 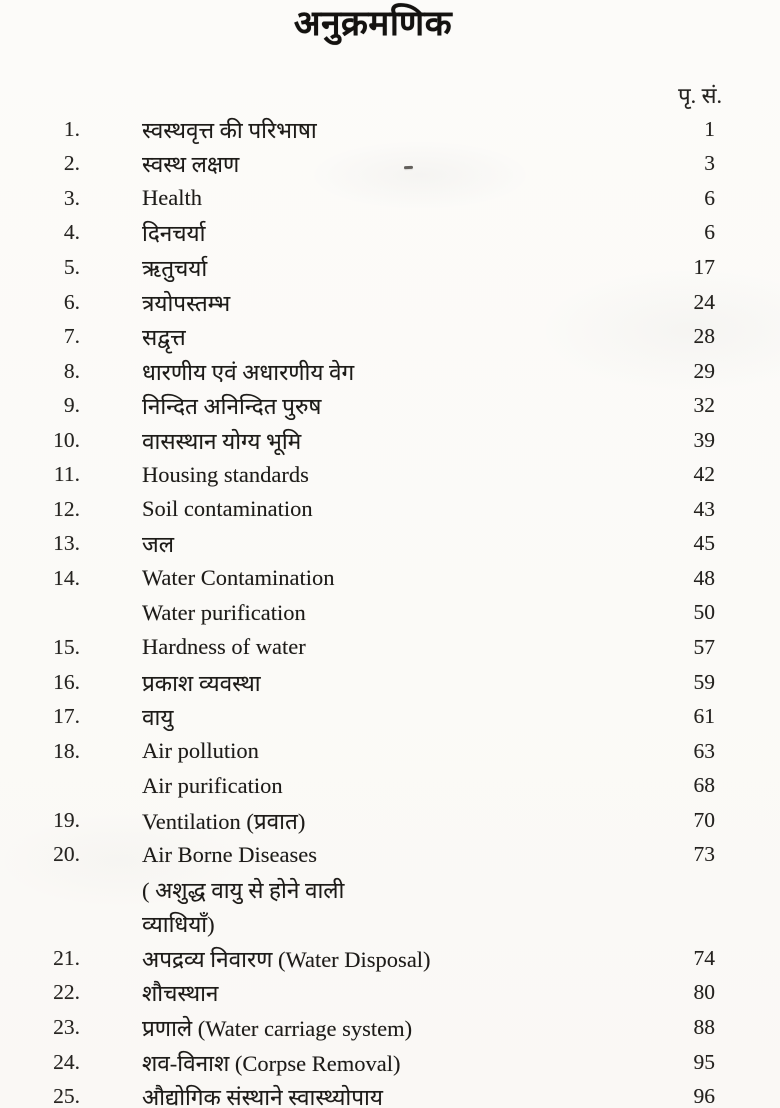 I want to click on entry-page: 57, so click(x=704, y=646).